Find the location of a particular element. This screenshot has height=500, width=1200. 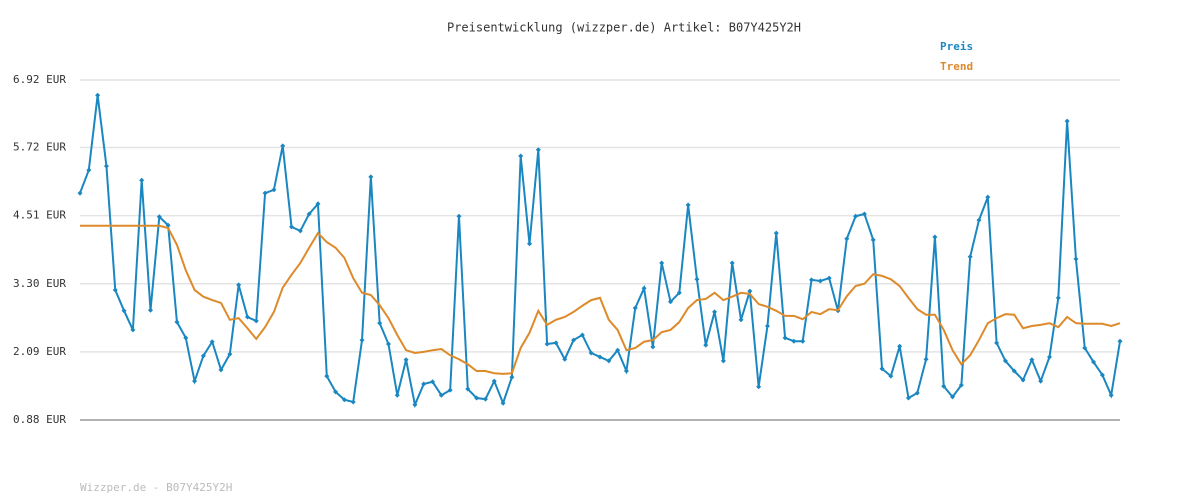

y-tick-label: 5.72 EUR is located at coordinates (39, 147).